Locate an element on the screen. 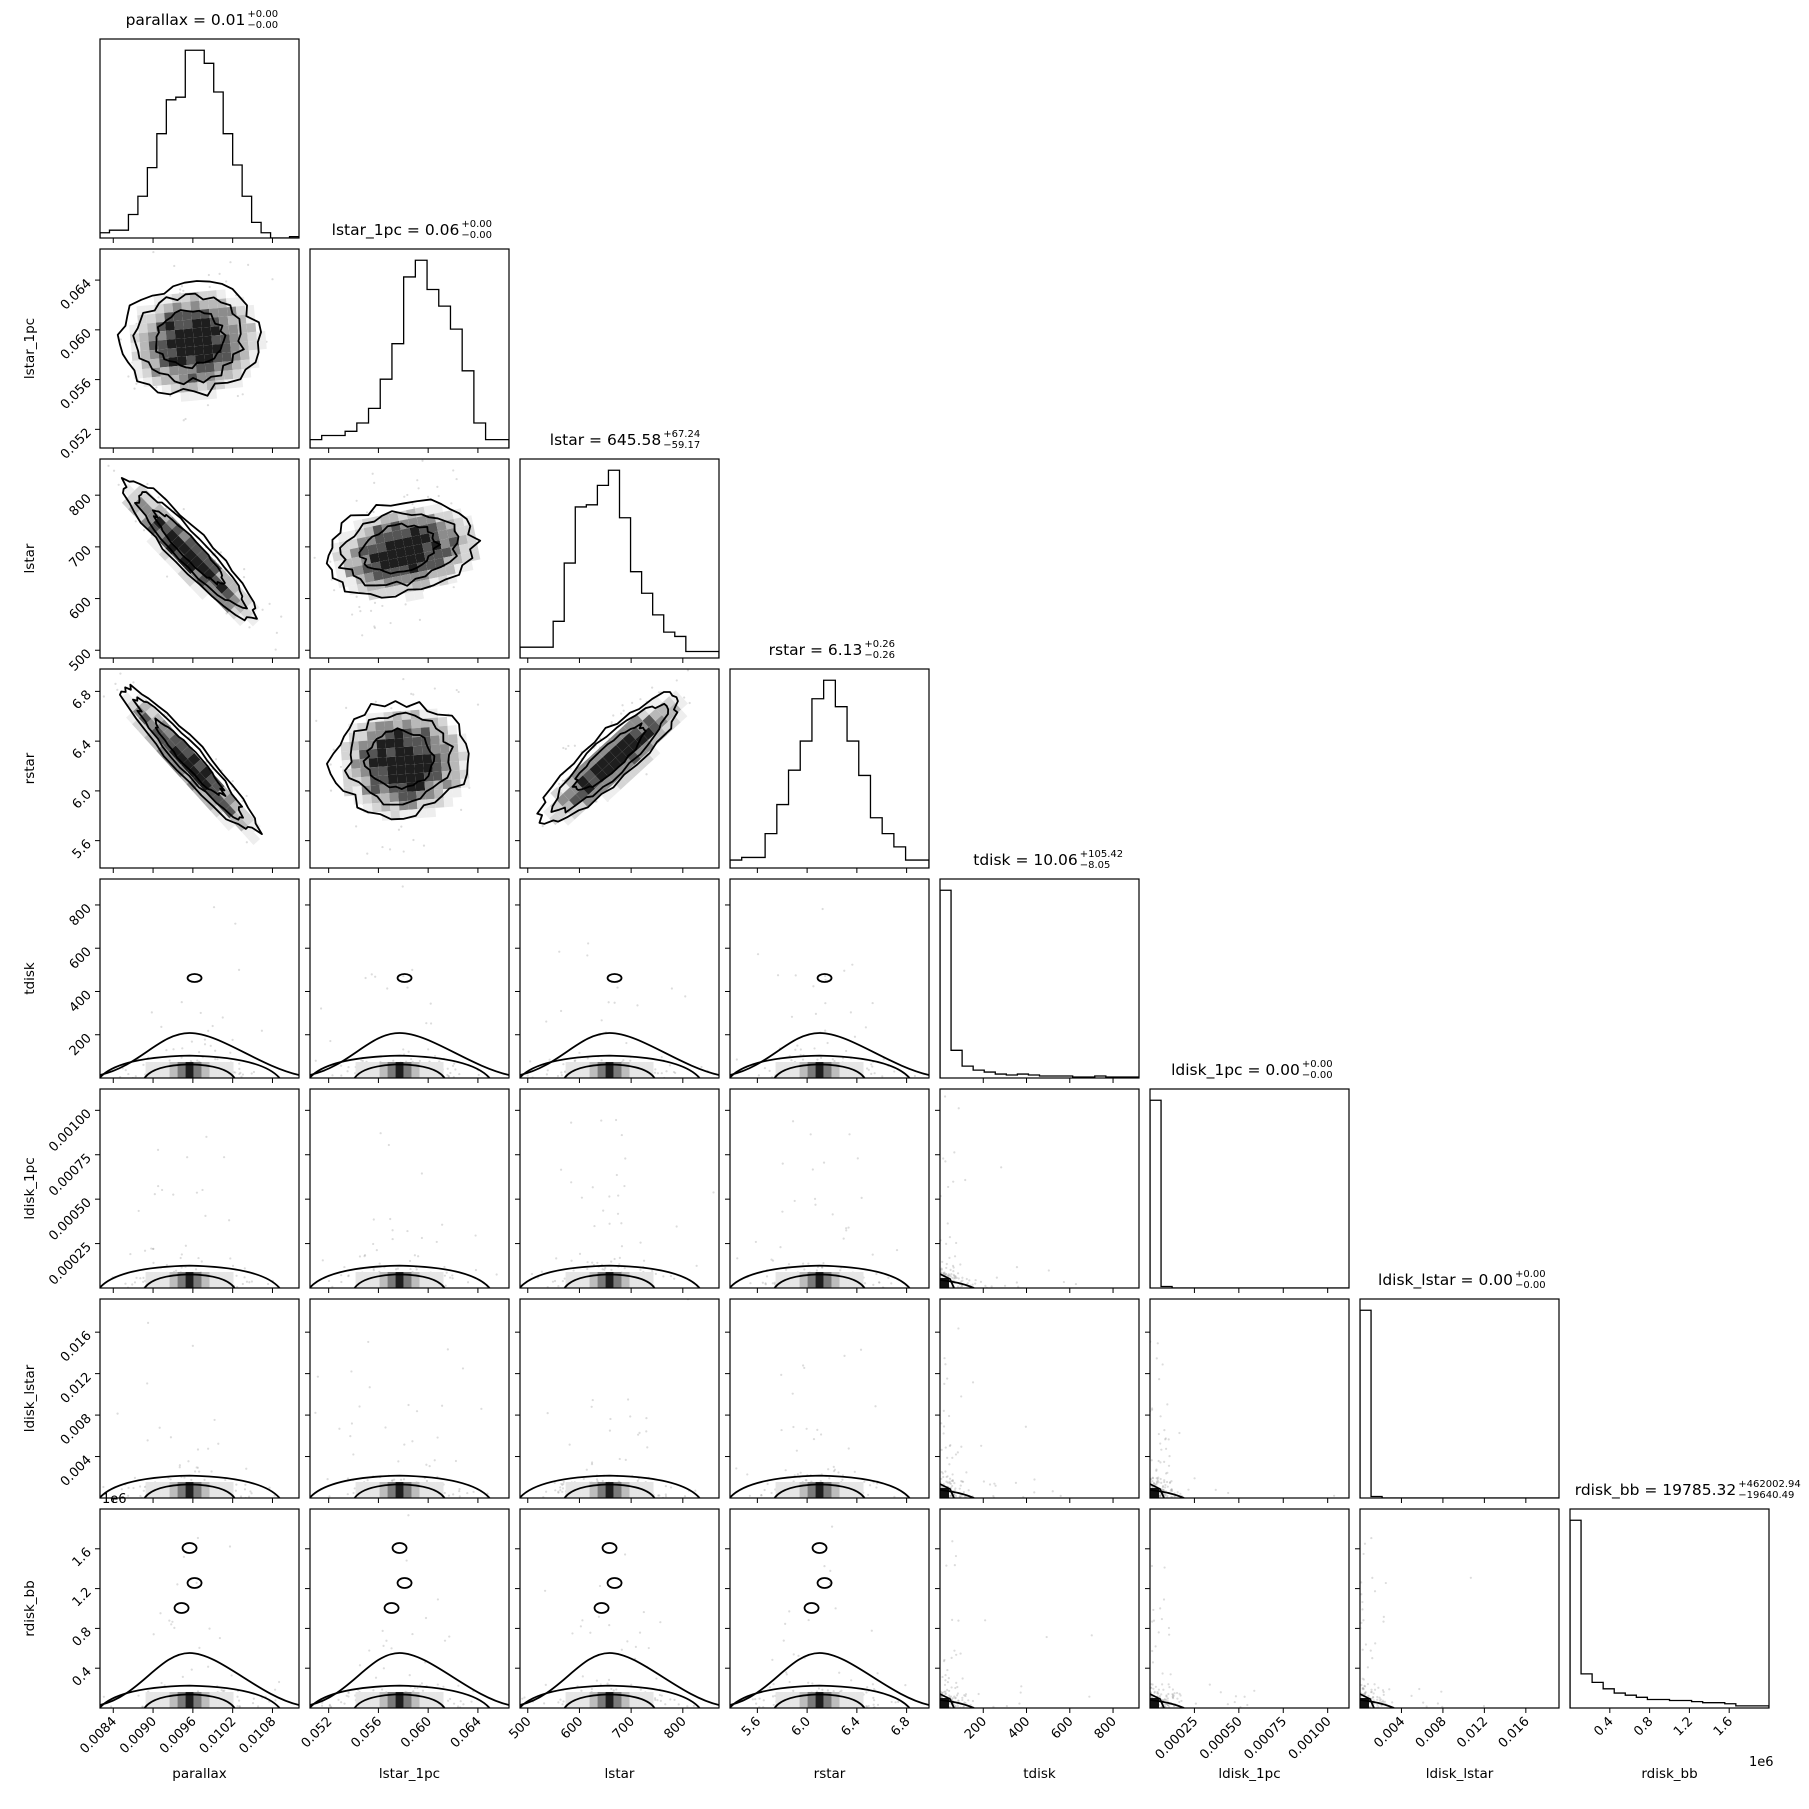 The height and width of the screenshot is (1809, 1809). x-tick-label: 0.0102 is located at coordinates (218, 1735).